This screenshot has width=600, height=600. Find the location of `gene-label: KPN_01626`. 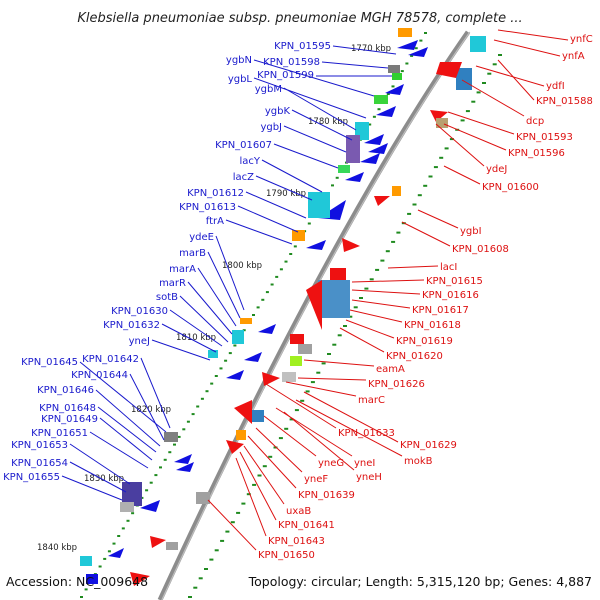

gene-label: KPN_01626 is located at coordinates (396, 384).